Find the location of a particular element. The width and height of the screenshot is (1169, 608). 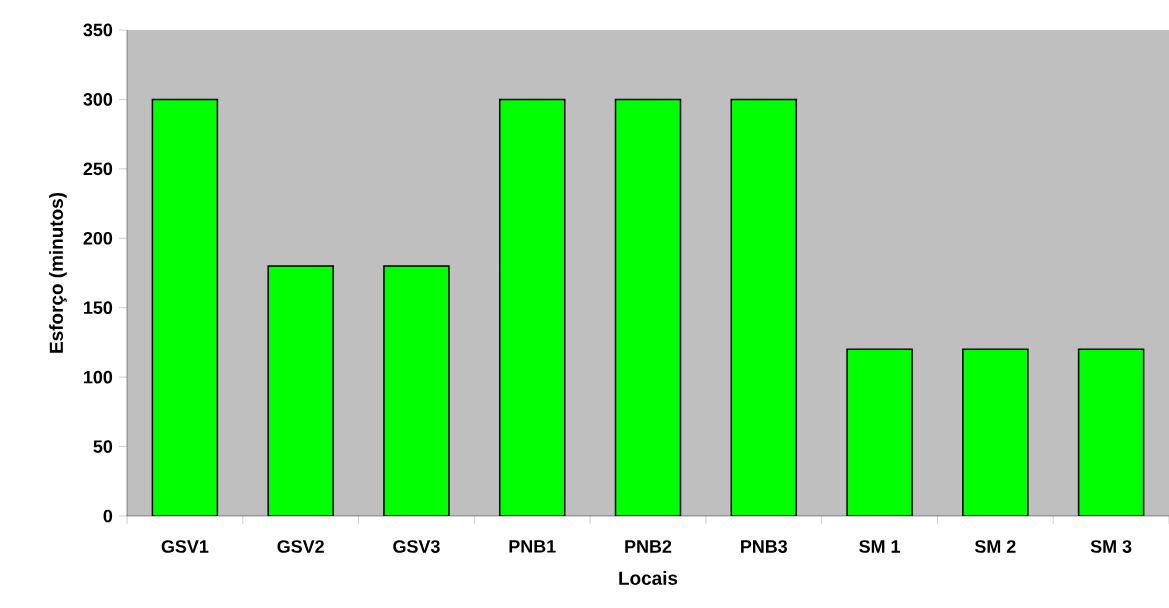

y-tick-label: 0 is located at coordinates (108, 516).